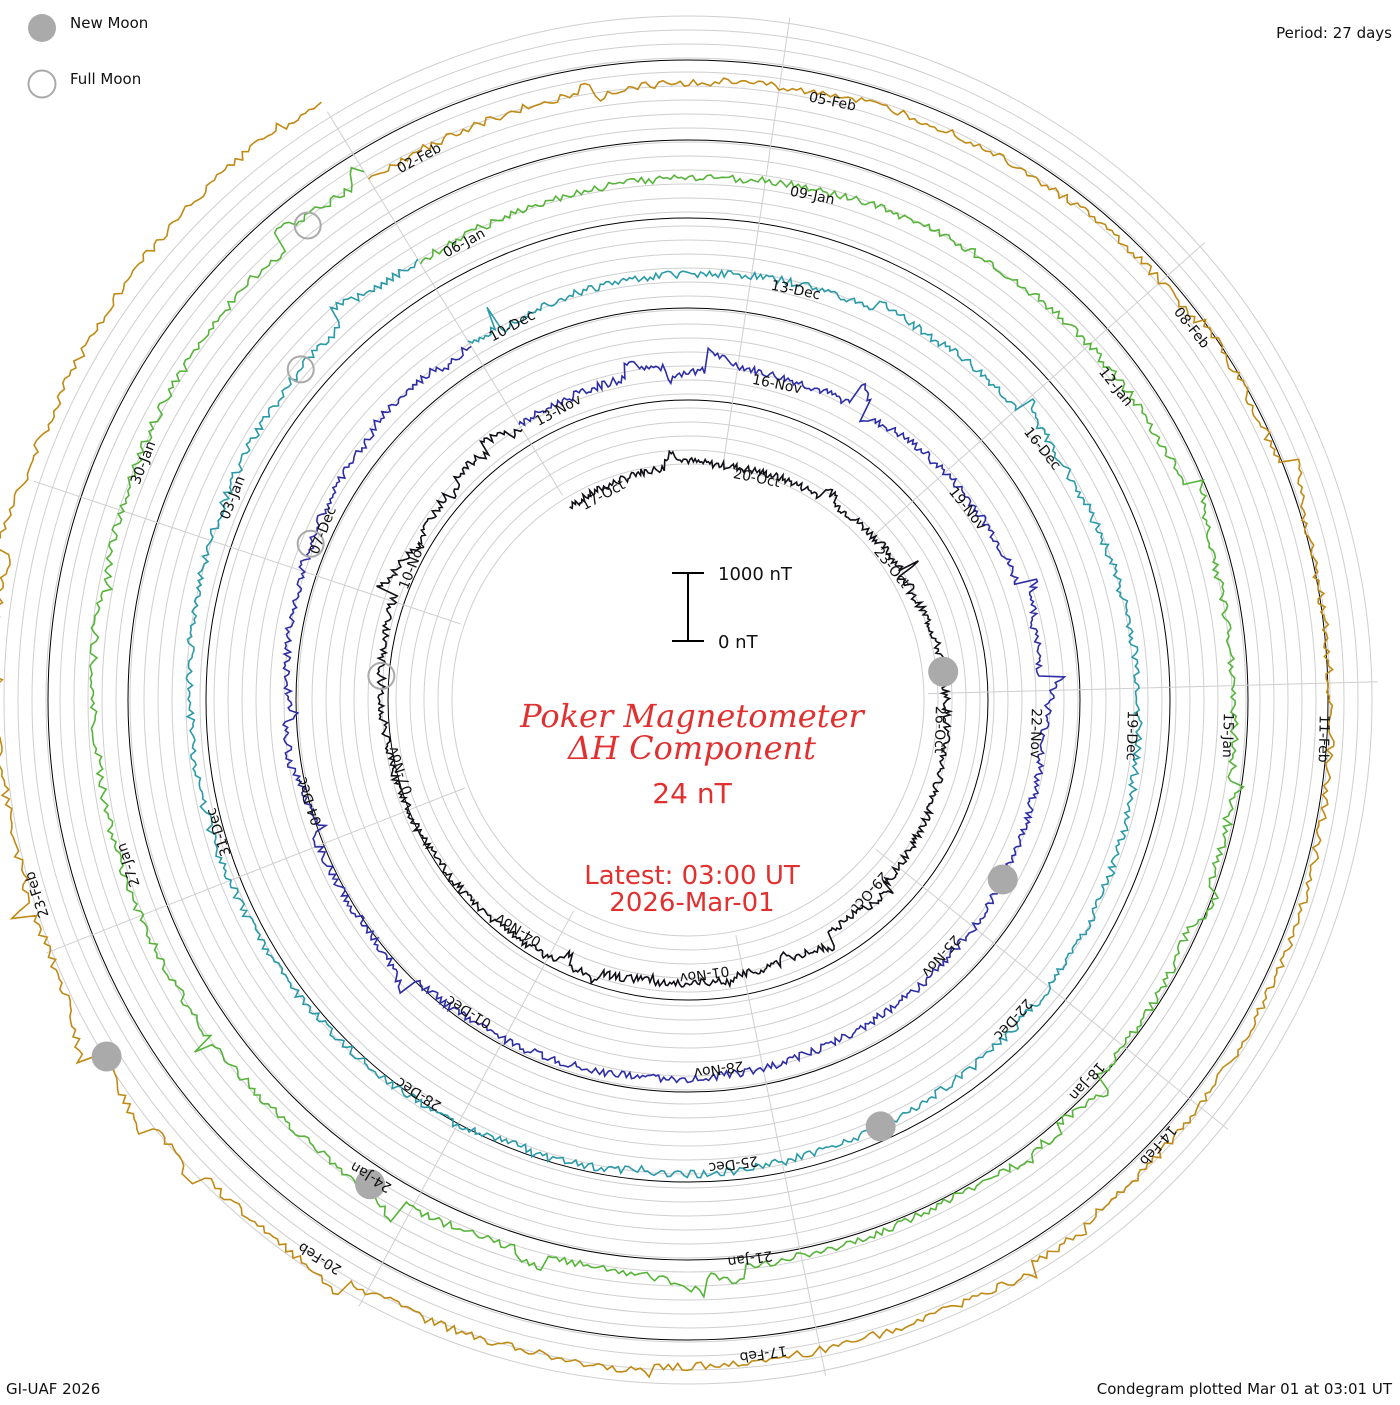 The width and height of the screenshot is (1400, 1405). What do you see at coordinates (738, 642) in the screenshot?
I see `scale-bottom-label: 0 nT` at bounding box center [738, 642].